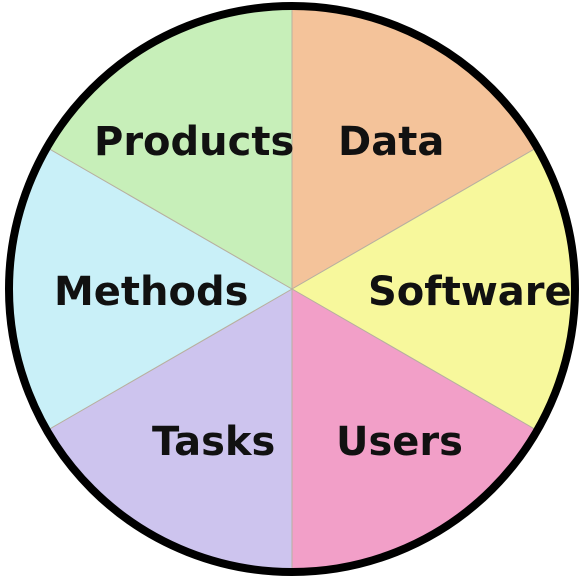  Describe the element at coordinates (399, 442) in the screenshot. I see `label-users: Users` at that location.